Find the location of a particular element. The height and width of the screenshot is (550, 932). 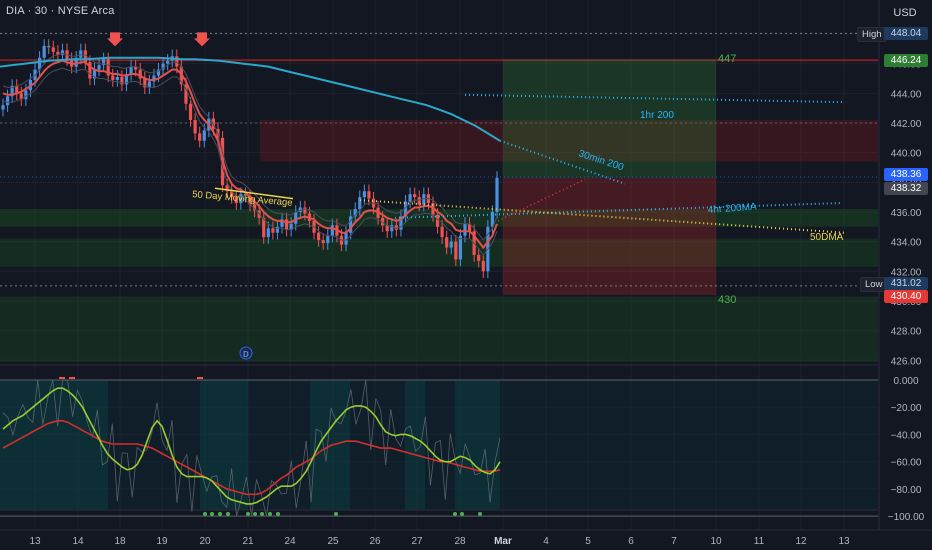

level-430-label: 430 is located at coordinates (727, 300).